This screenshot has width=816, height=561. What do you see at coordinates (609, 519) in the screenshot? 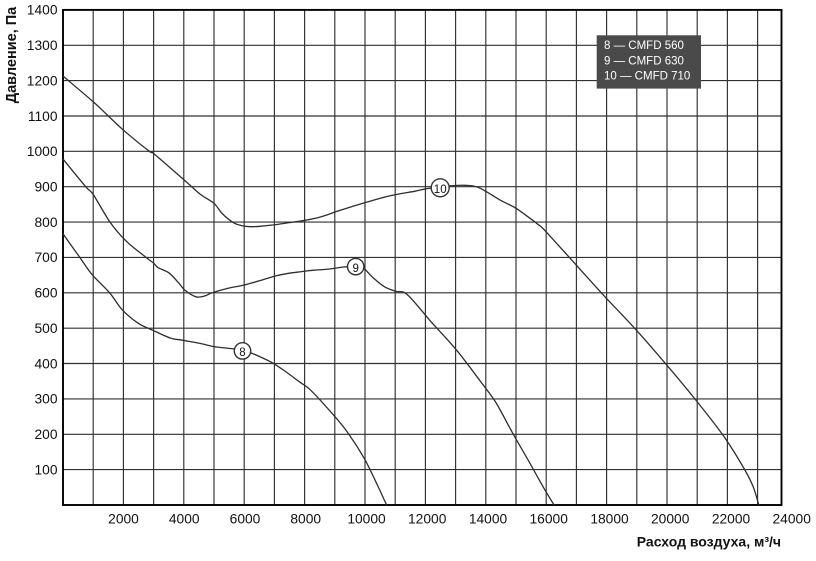
I see `svg-text: 18000` at bounding box center [609, 519].